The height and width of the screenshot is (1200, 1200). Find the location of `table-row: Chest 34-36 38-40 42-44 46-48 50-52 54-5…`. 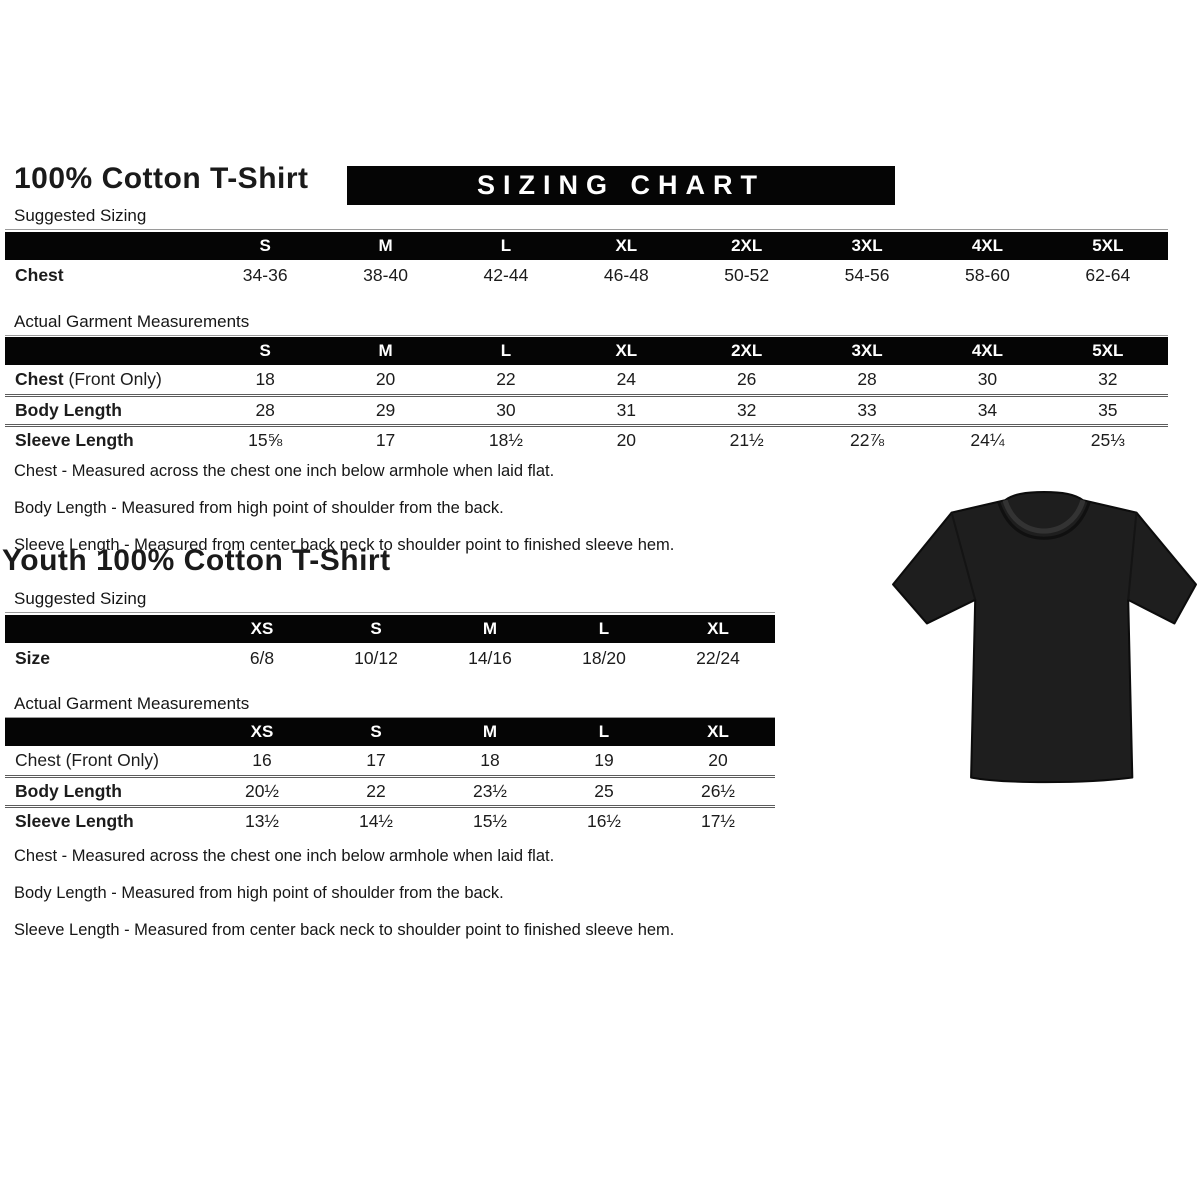

table-row: Chest 34-36 38-40 42-44 46-48 50-52 54-5… is located at coordinates (586, 275).